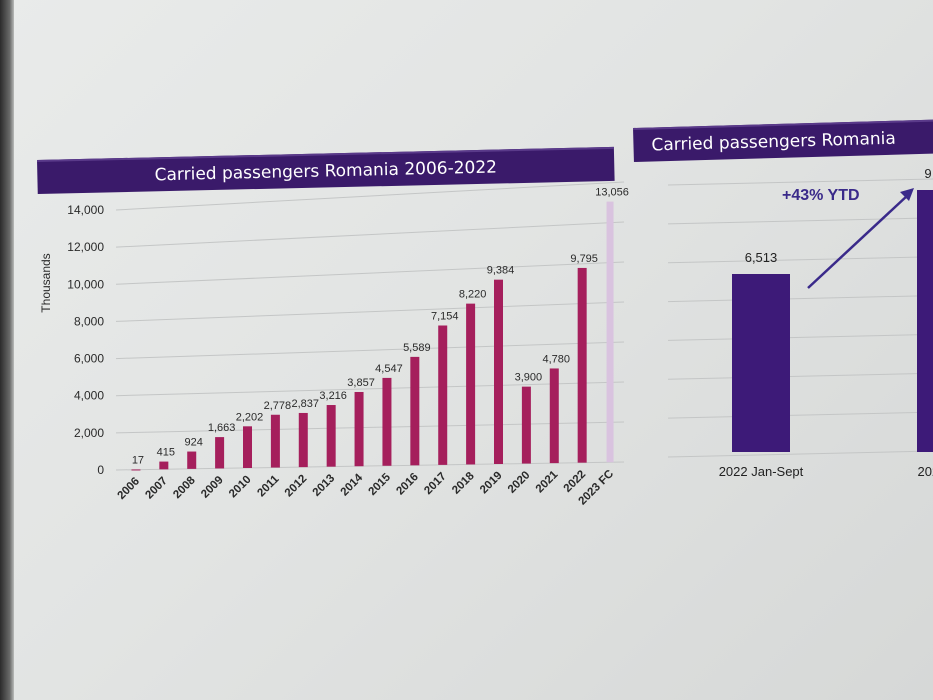 This screenshot has height=700, width=933. Describe the element at coordinates (220, 453) in the screenshot. I see `bar-2009` at that location.